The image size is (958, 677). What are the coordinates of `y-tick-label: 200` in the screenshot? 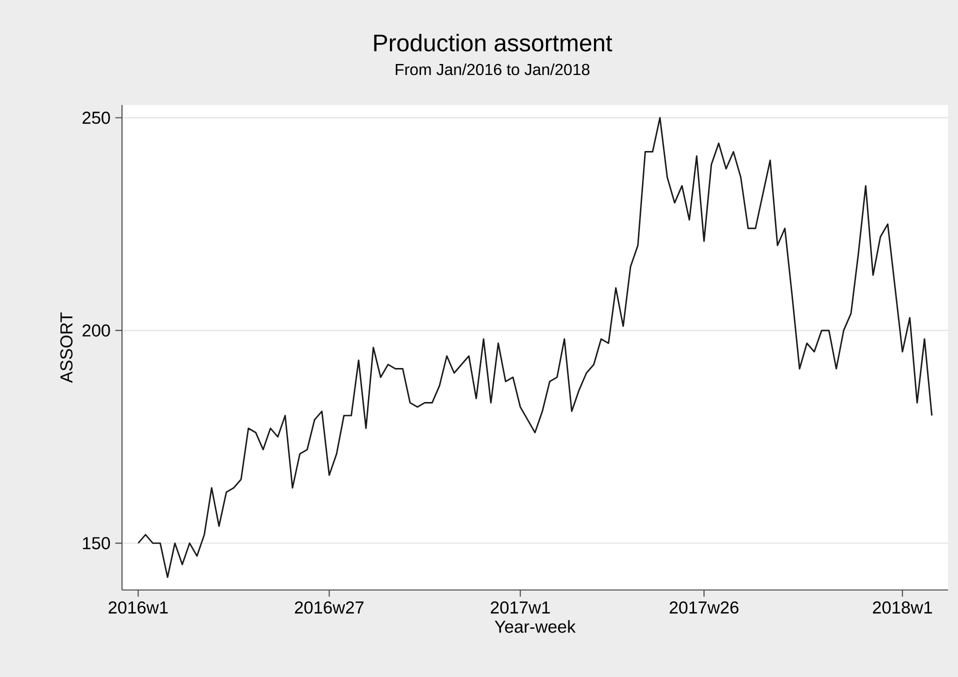 It's located at (96, 330).